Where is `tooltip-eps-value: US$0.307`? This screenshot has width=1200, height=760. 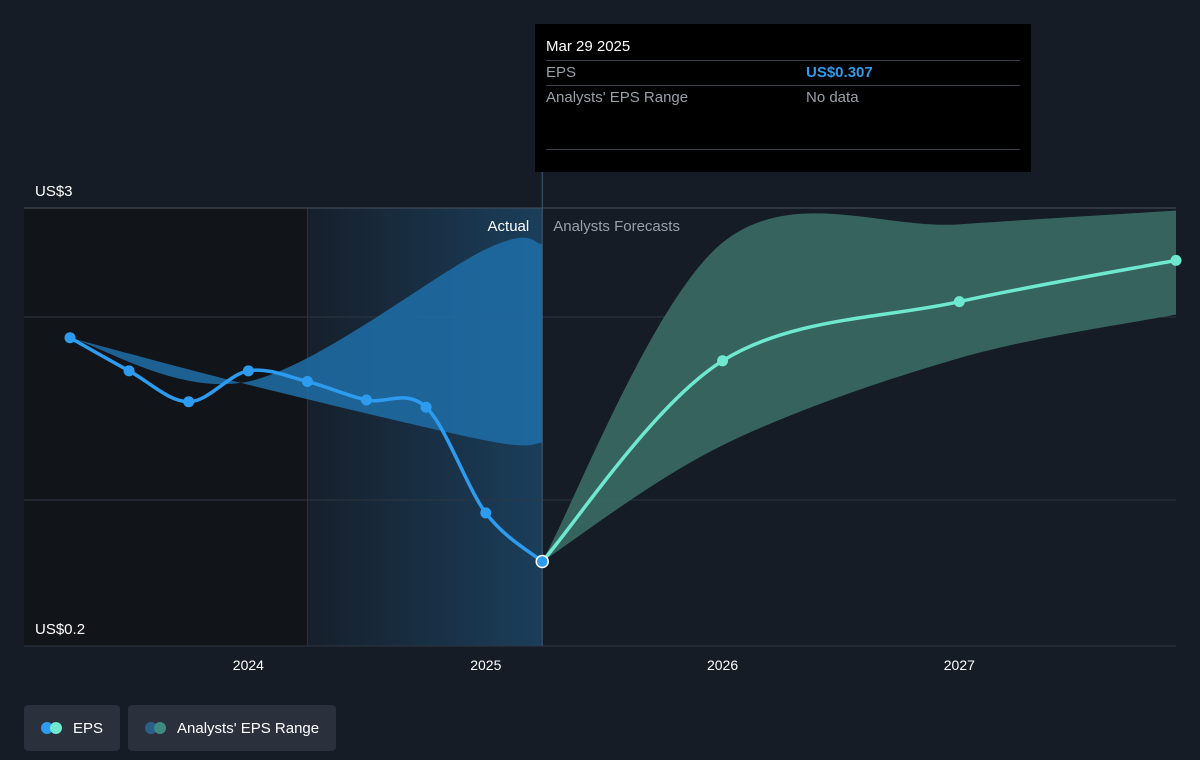 tooltip-eps-value: US$0.307 is located at coordinates (839, 72).